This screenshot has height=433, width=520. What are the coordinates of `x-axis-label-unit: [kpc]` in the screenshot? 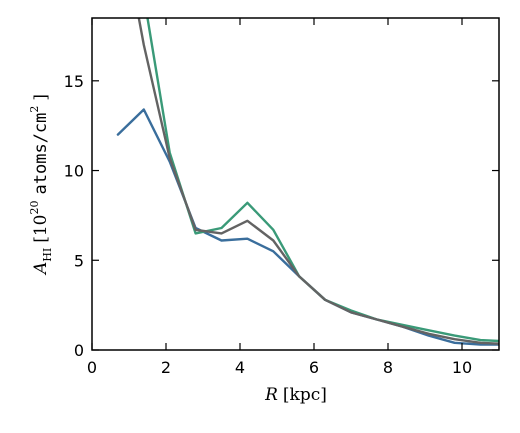 It's located at (305, 395).